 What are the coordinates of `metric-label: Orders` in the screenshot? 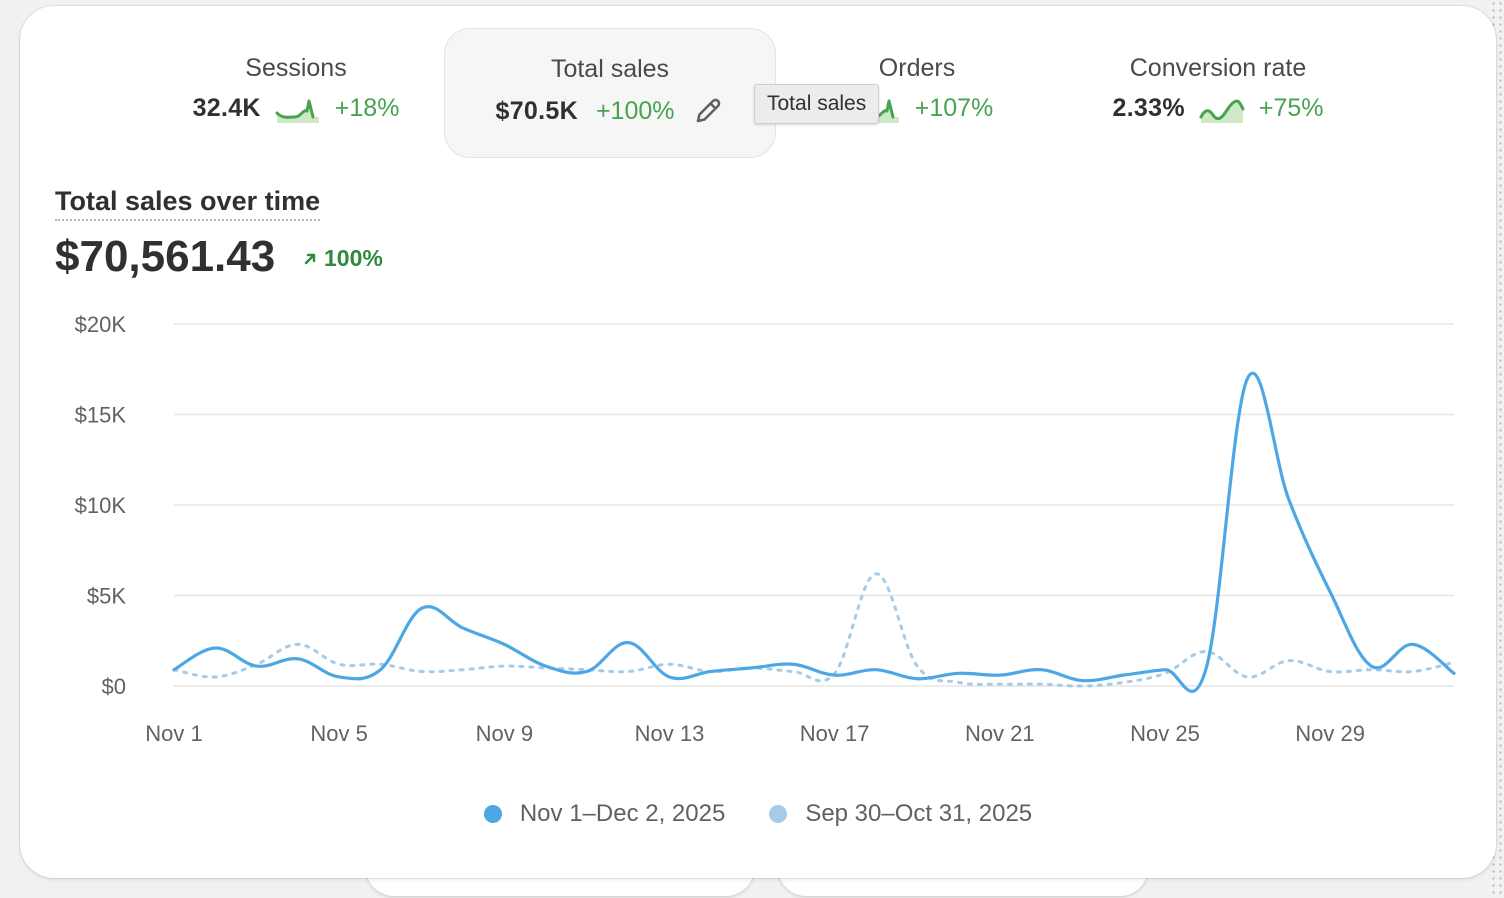 It's located at (917, 68).